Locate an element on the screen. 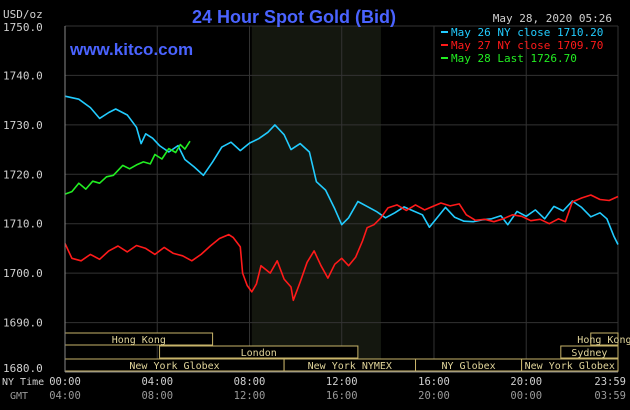 The image size is (630, 410). site-link: www.kitco.com is located at coordinates (131, 49).